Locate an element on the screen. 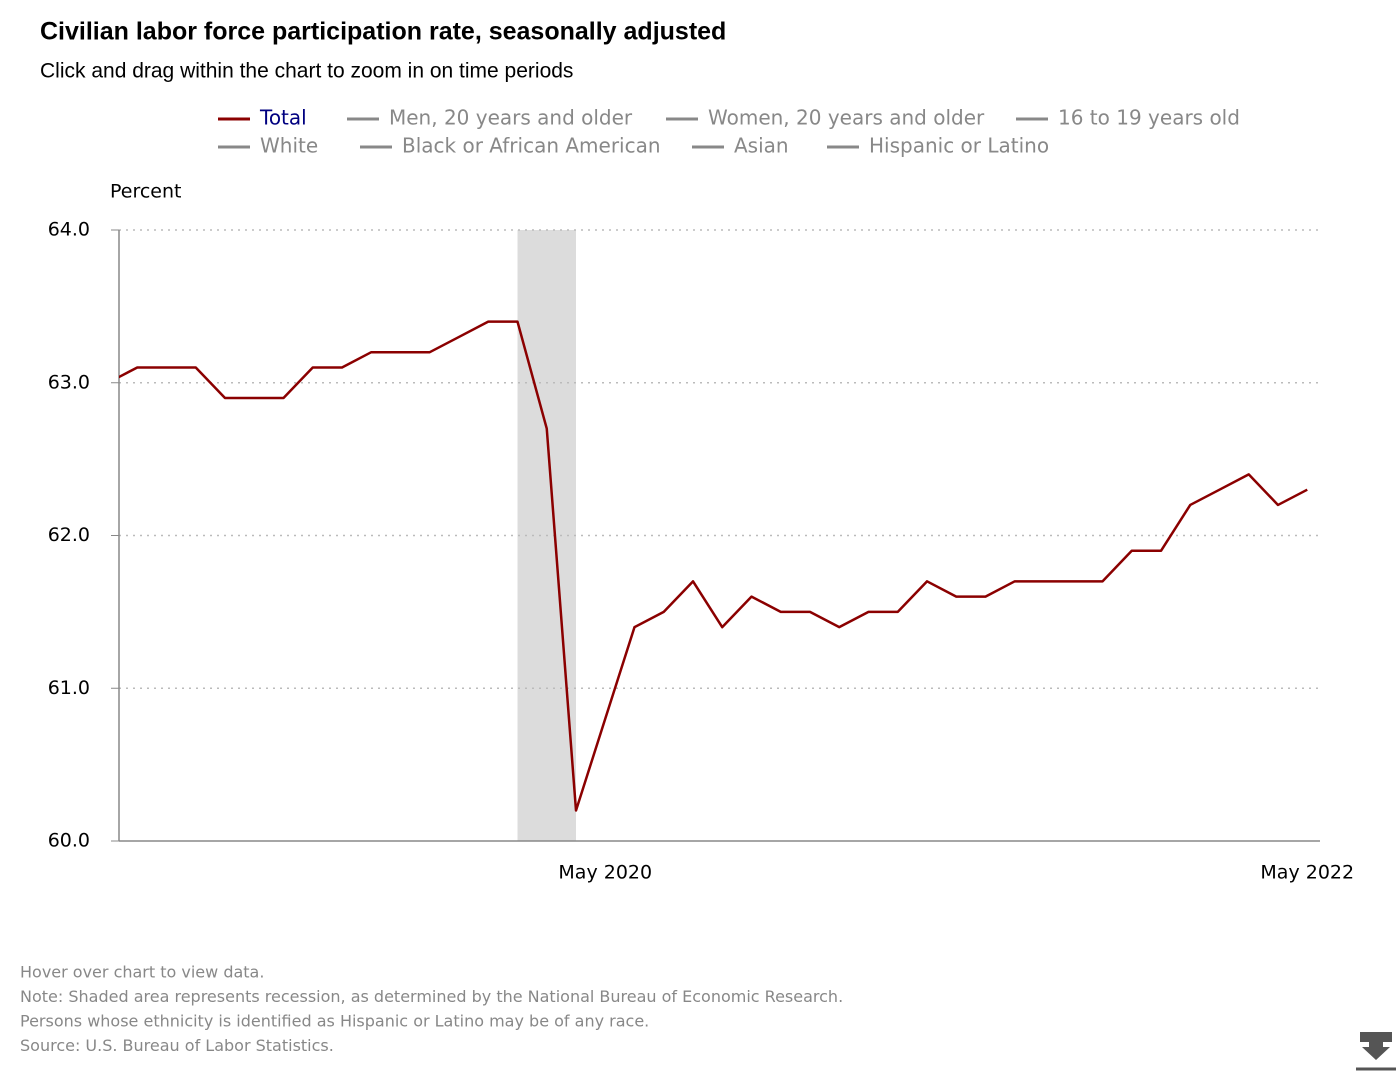 The image size is (1400, 1080). legend-label: Hispanic or Latino is located at coordinates (959, 146).